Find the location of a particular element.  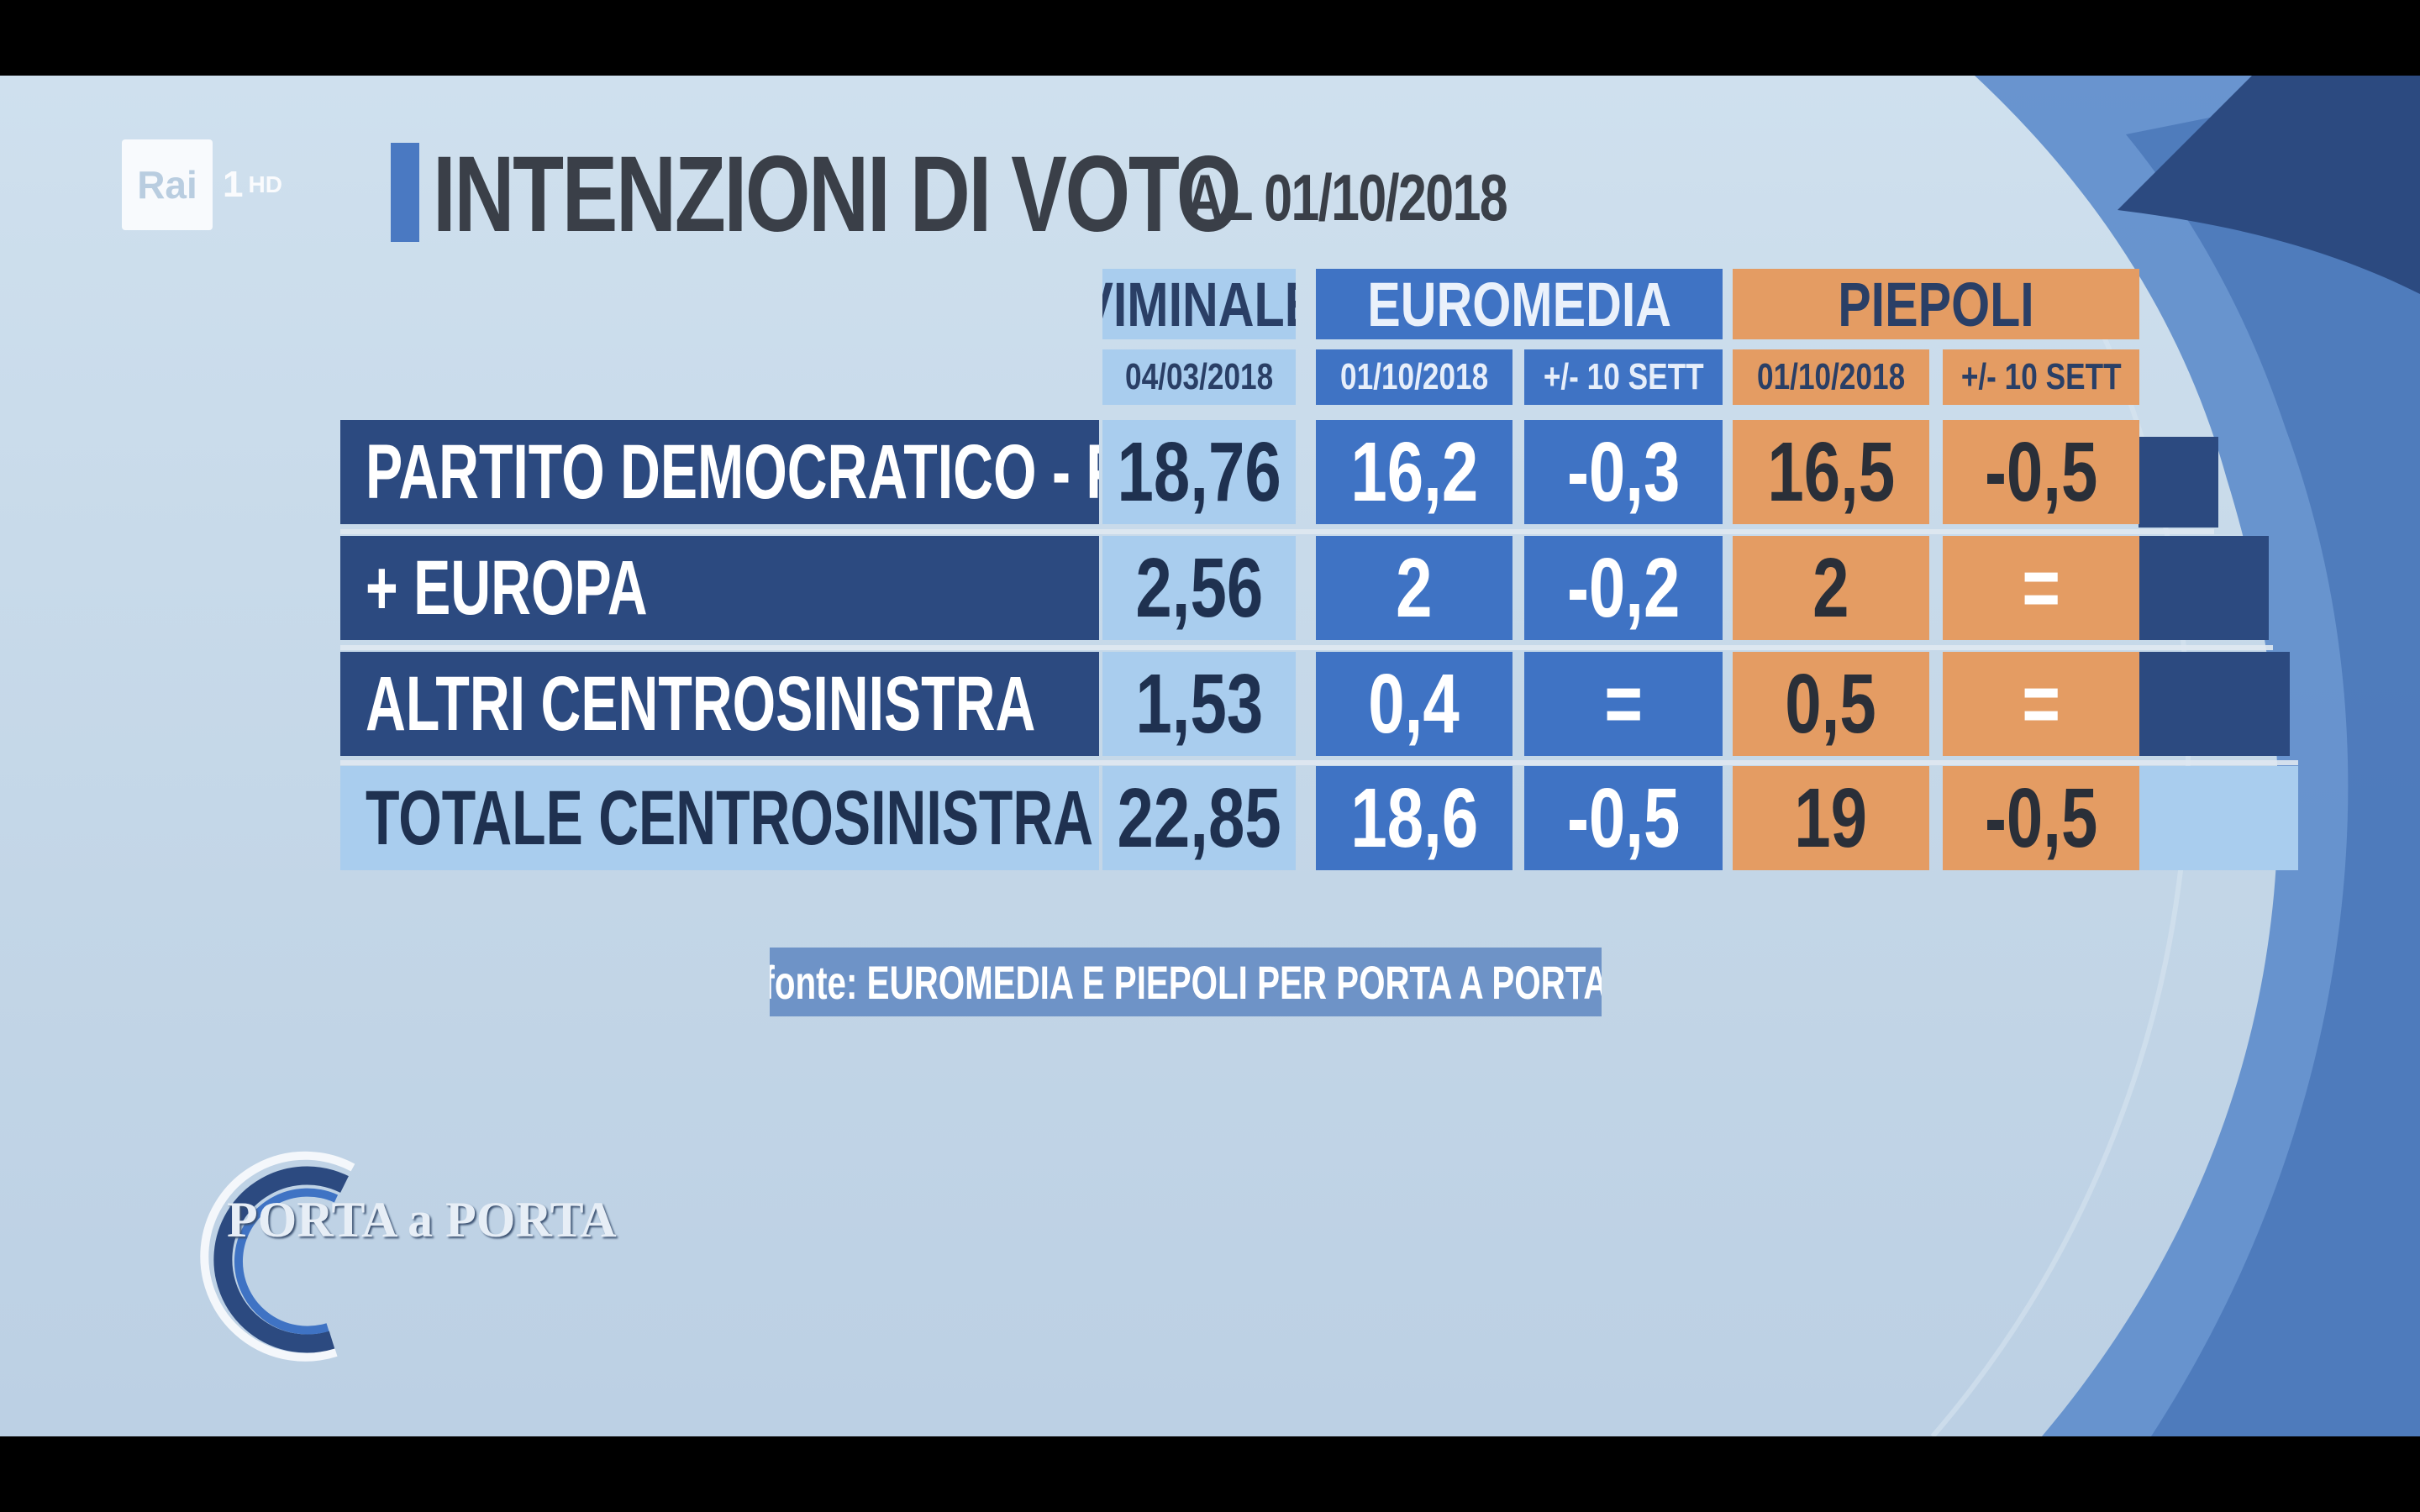

value-viminale: 18,76 is located at coordinates (1199, 472).